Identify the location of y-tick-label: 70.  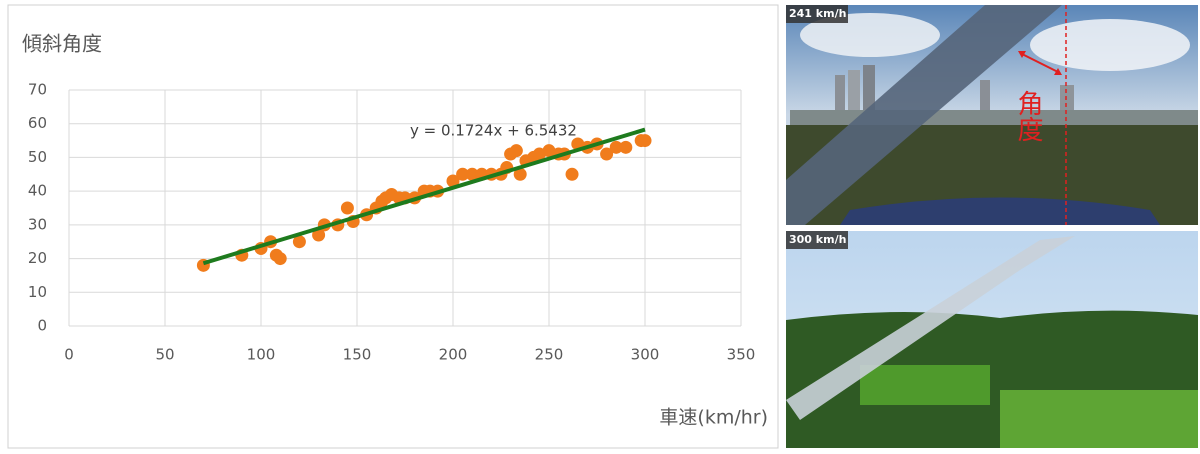
(37, 90).